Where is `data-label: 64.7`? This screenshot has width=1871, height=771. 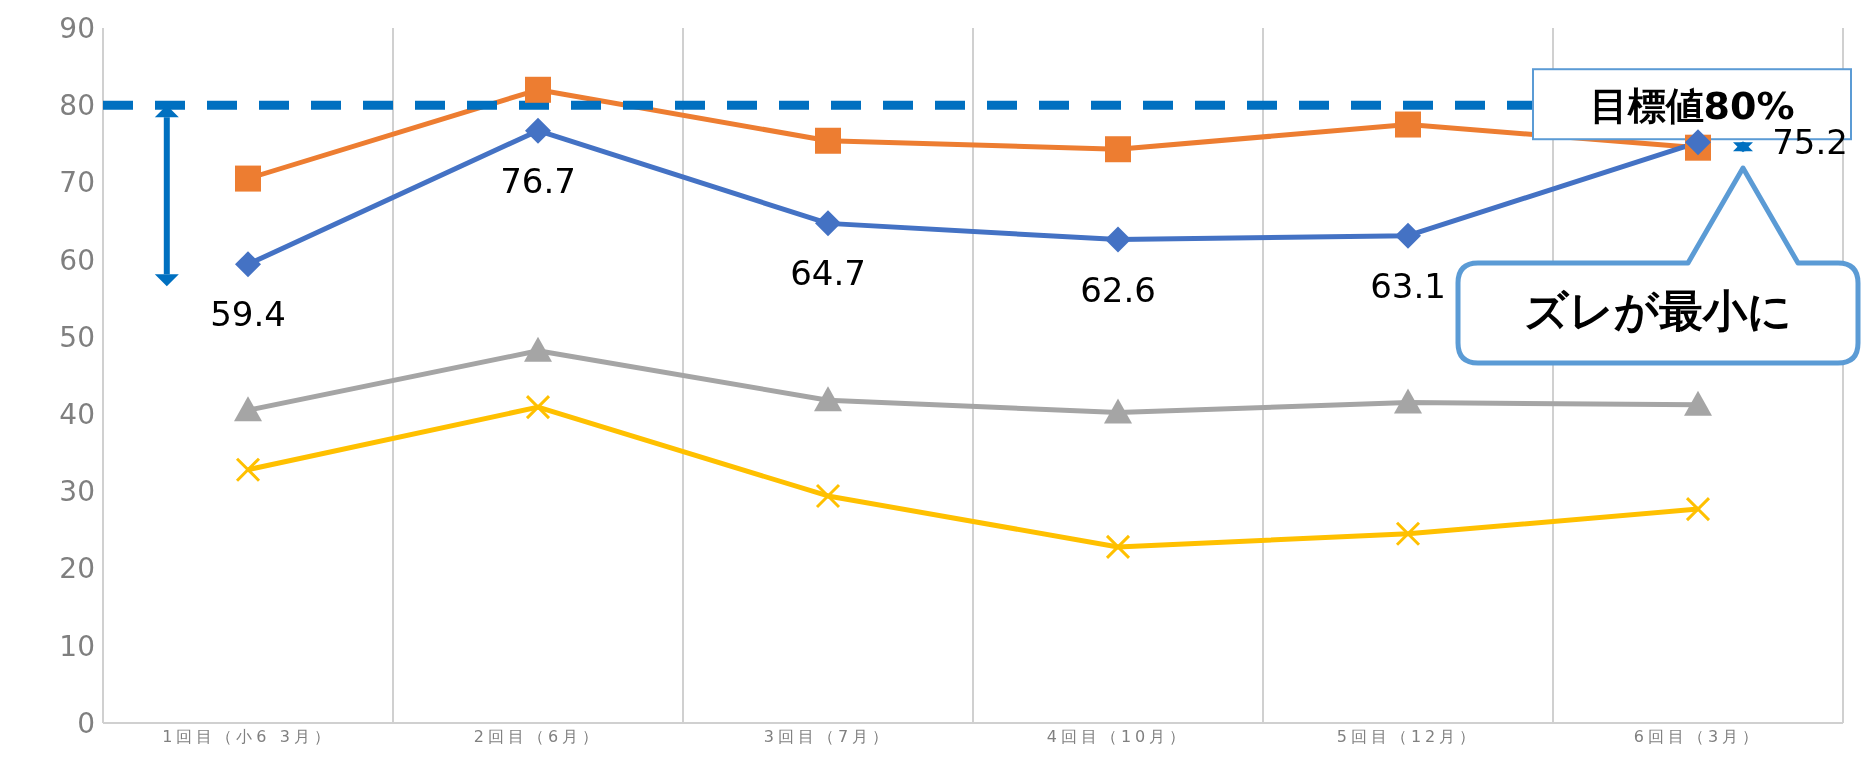
data-label: 64.7 is located at coordinates (828, 273).